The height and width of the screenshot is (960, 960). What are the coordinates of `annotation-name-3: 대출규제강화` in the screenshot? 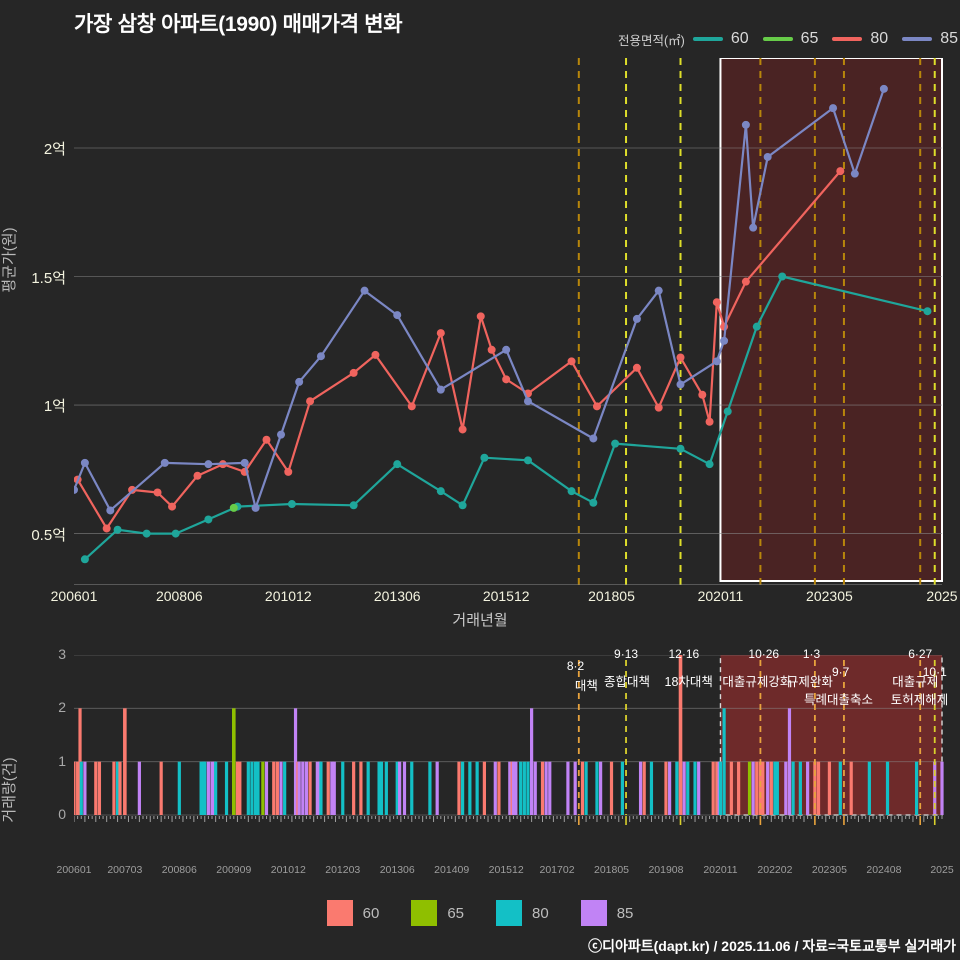 It's located at (757, 682).